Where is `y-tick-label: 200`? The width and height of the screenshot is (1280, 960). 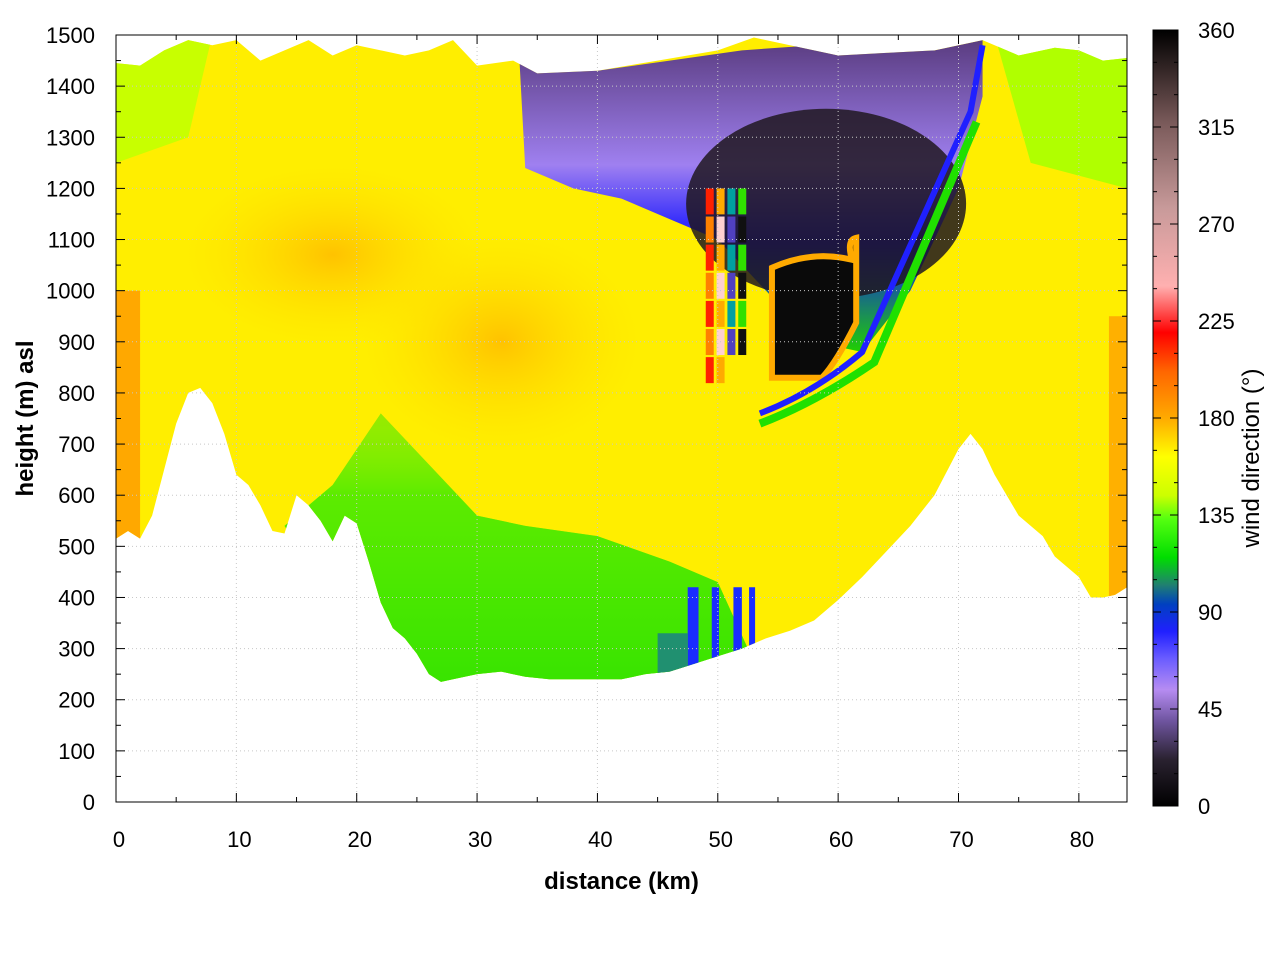 y-tick-label: 200 is located at coordinates (76, 700).